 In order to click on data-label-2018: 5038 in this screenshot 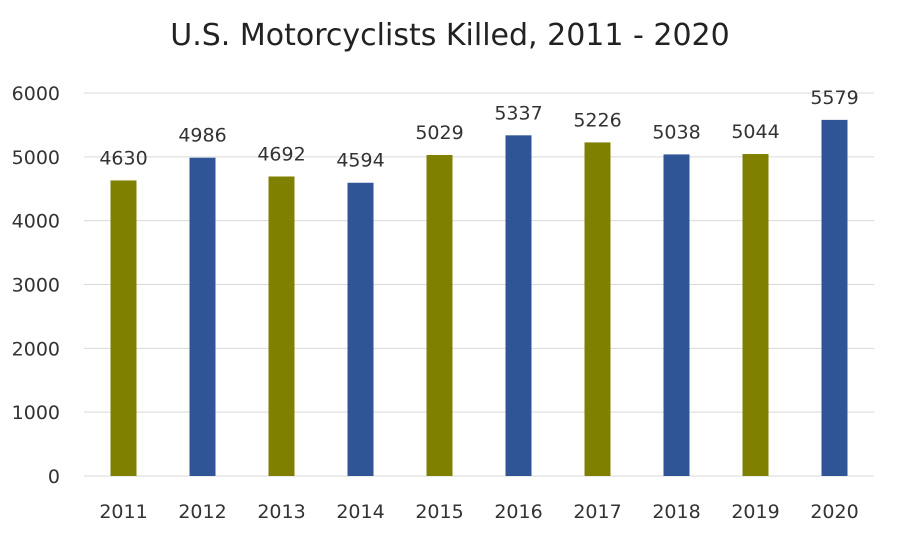, I will do `click(676, 132)`.